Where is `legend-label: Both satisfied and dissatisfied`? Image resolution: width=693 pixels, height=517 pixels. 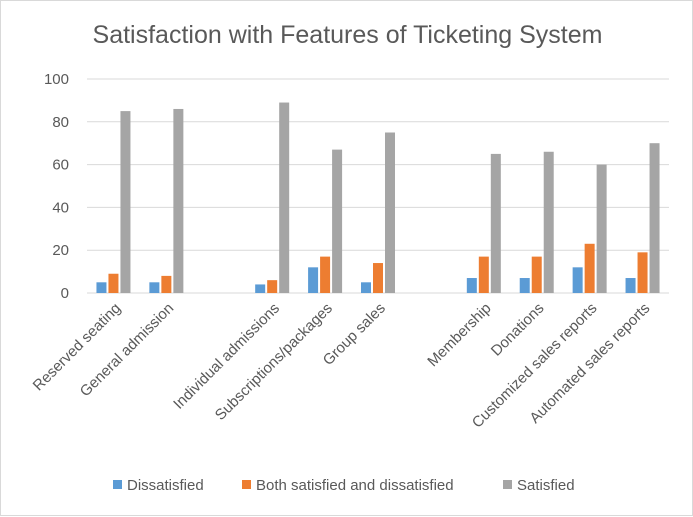
legend-label: Both satisfied and dissatisfied is located at coordinates (355, 485).